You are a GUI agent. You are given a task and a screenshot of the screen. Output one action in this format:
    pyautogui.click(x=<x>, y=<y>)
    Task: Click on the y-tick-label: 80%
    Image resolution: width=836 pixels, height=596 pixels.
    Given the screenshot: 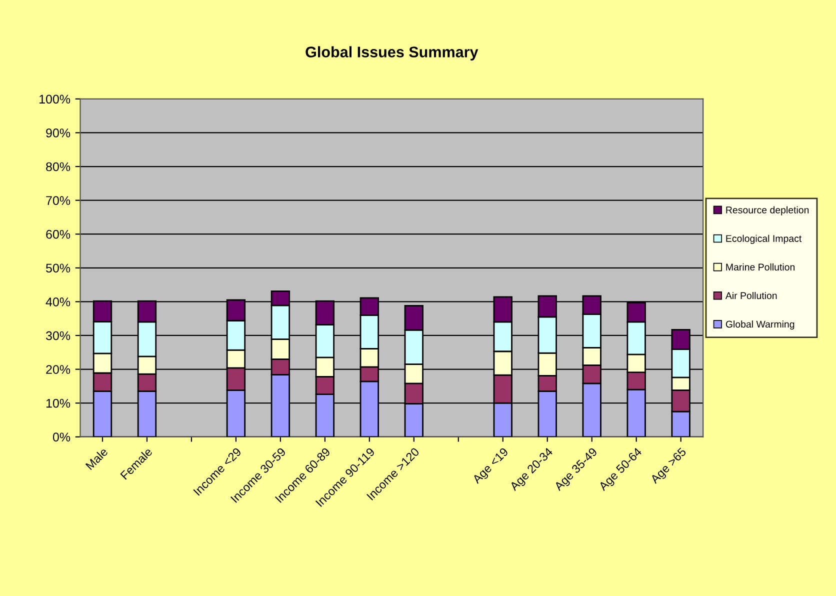 What is the action you would take?
    pyautogui.click(x=58, y=167)
    